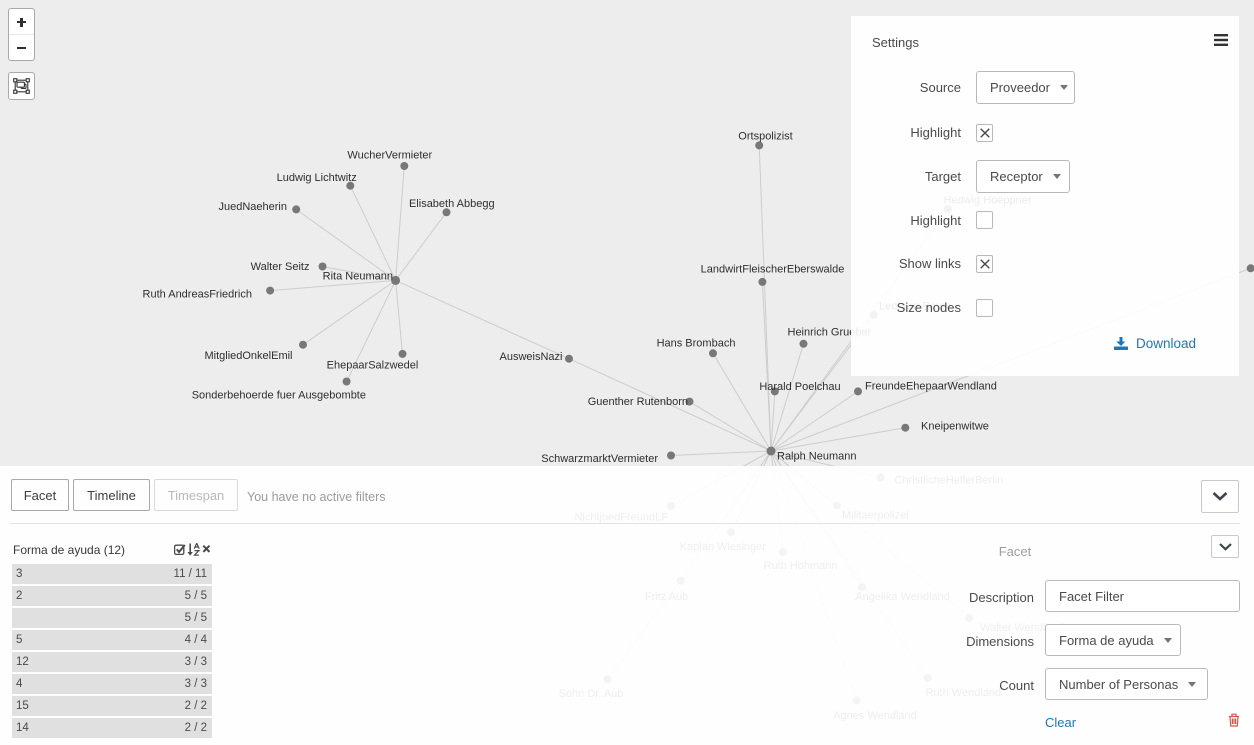  Describe the element at coordinates (280, 267) in the screenshot. I see `svg-text: Walter Seitz` at that location.